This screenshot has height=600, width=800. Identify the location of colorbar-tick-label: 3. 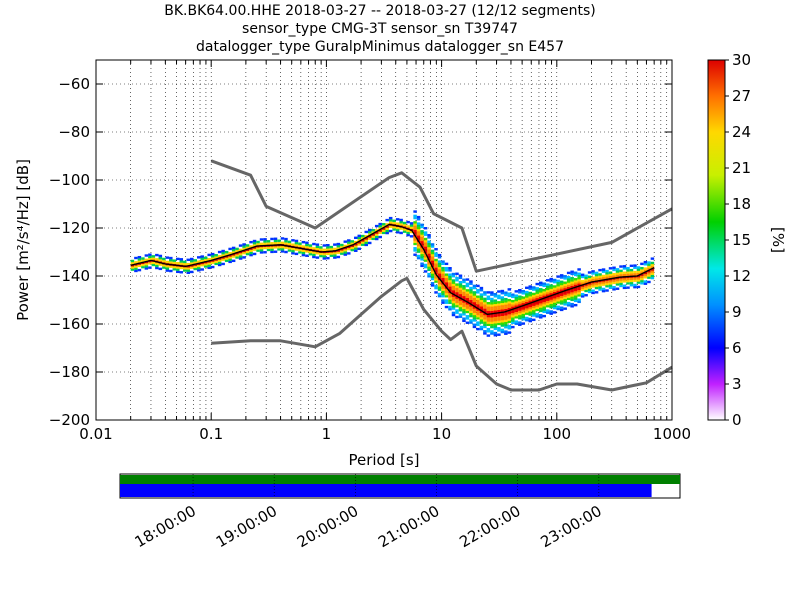
(737, 384).